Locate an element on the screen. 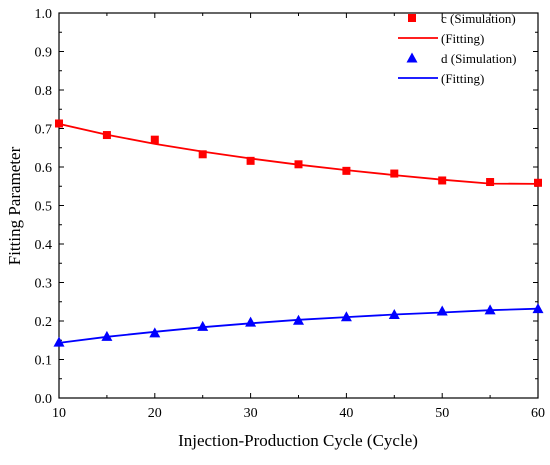 This screenshot has height=465, width=550. legend-square-symbol is located at coordinates (412, 18).